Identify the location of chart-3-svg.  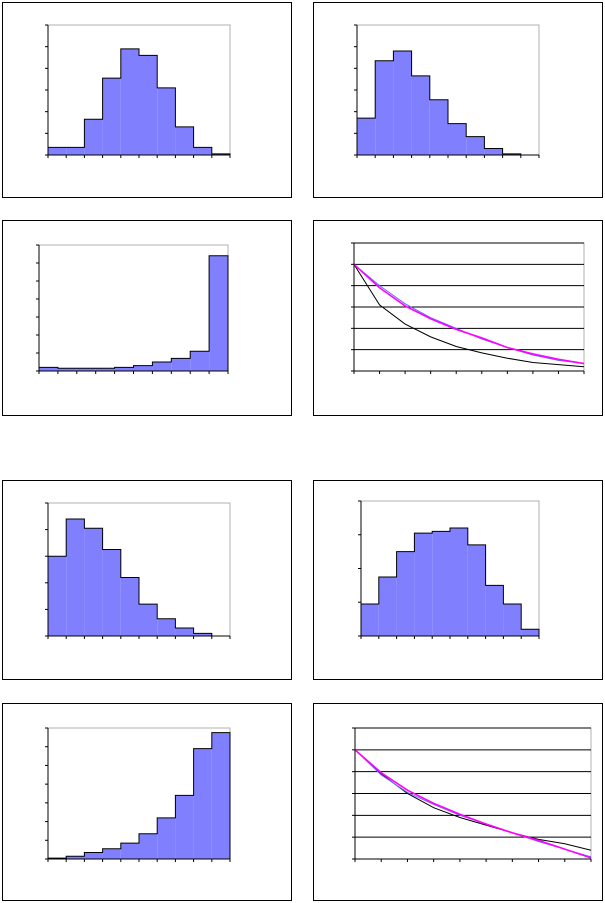
(132, 309).